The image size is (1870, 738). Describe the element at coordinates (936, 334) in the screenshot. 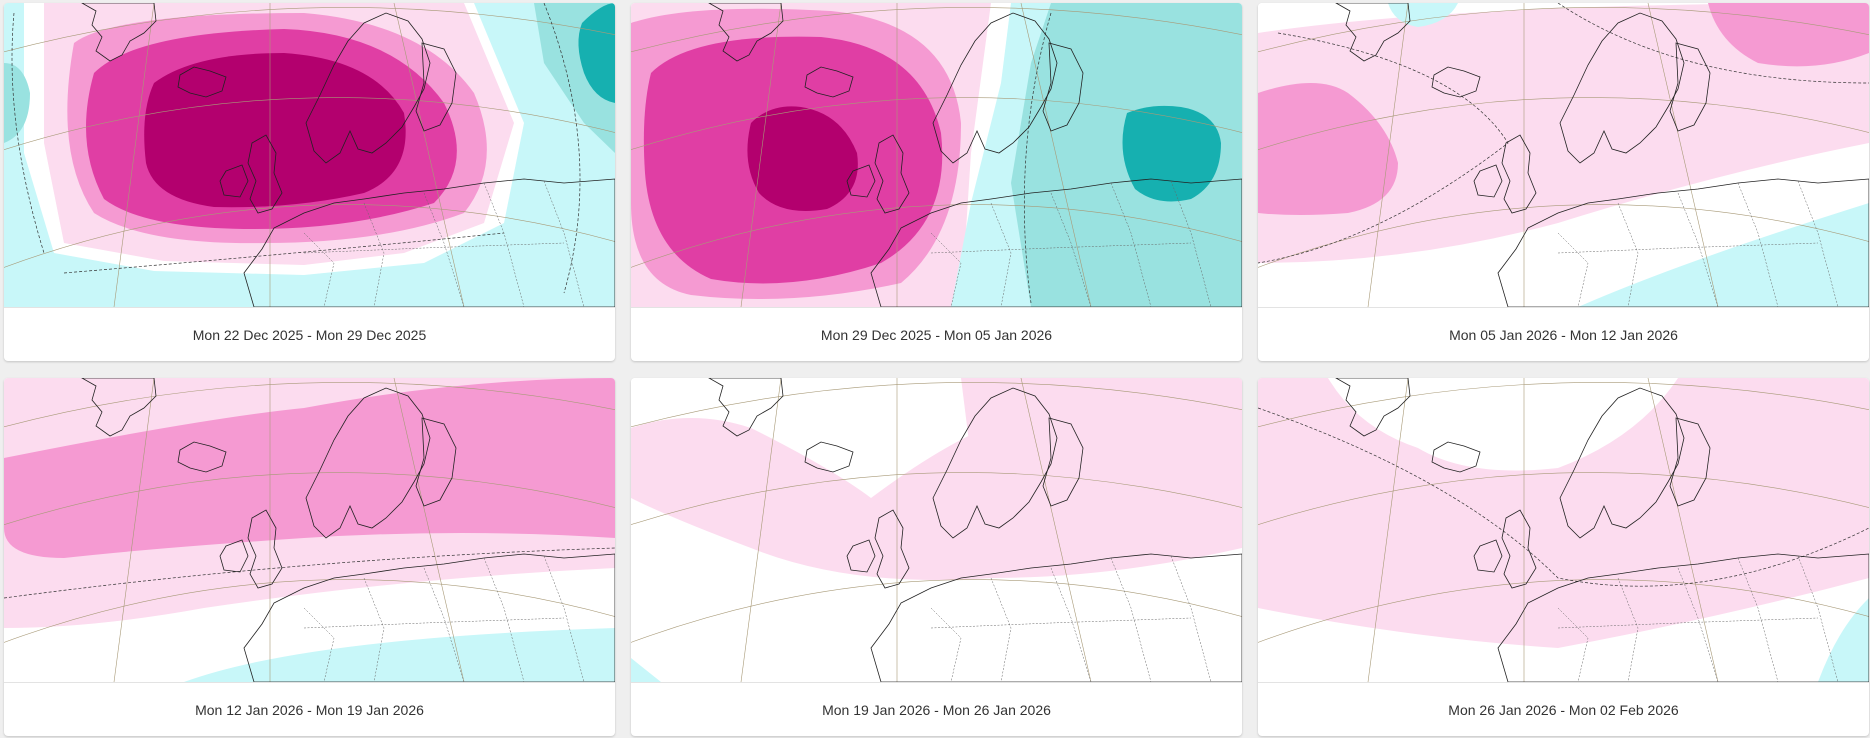

I see `date-range-caption-2: Mon 29 Dec 2025 - Mon 05 Jan 2026` at that location.